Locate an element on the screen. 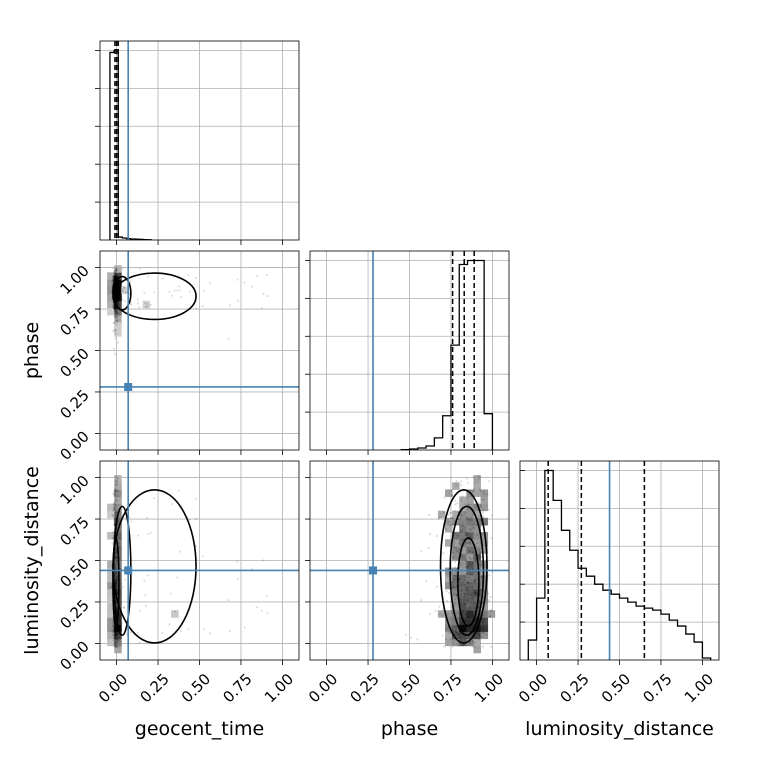 This screenshot has width=760, height=760. panel-frame is located at coordinates (619, 560).